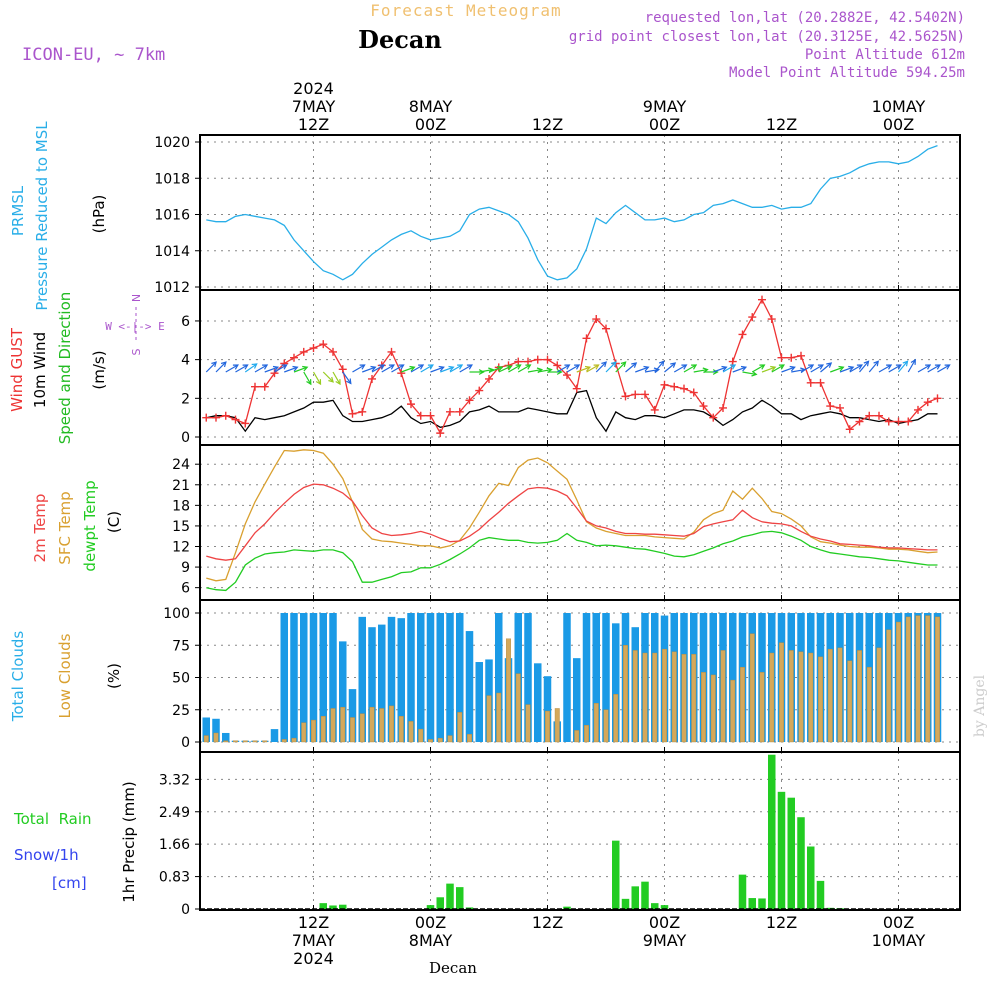  What do you see at coordinates (557, 215) in the screenshot?
I see `pressure-panel: 1012 1014 1016 1018 1020` at bounding box center [557, 215].